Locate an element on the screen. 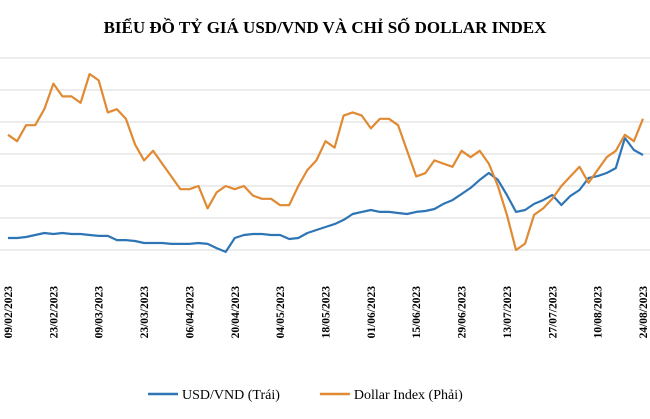 This screenshot has height=419, width=650. x-tick-label: 24/08/2023 is located at coordinates (644, 312).